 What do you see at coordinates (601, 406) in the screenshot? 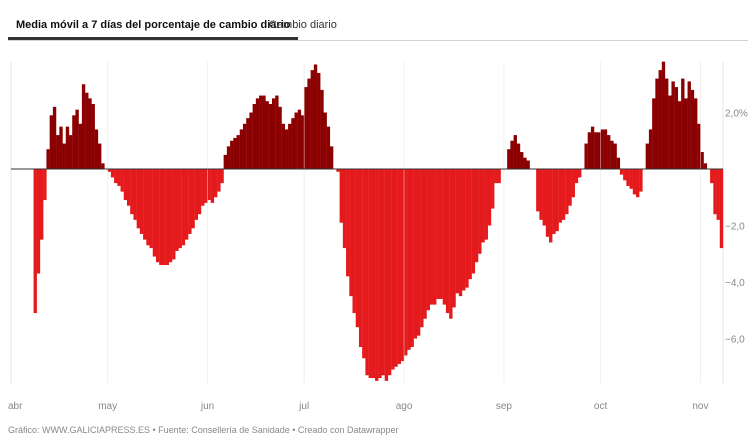
I see `x-tick-label: oct` at bounding box center [601, 406].